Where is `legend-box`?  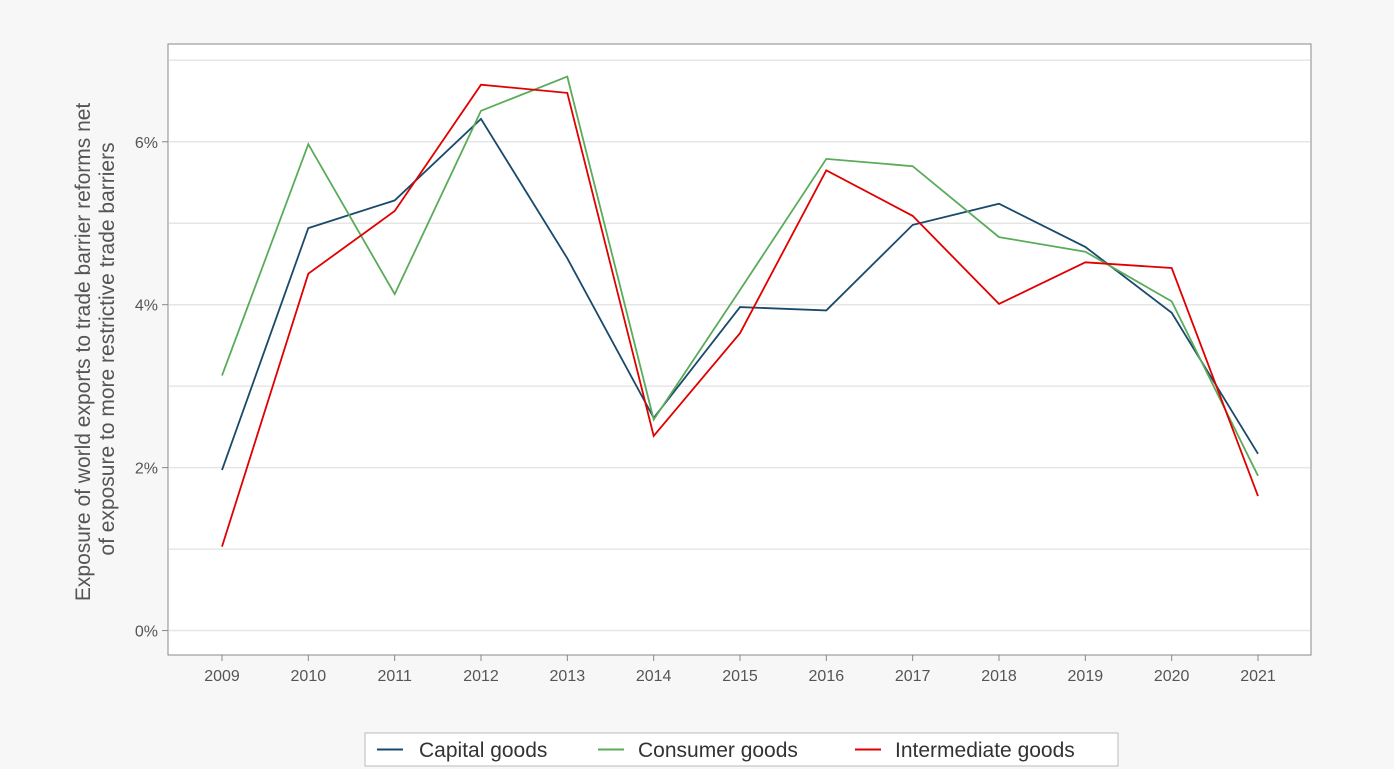
legend-box is located at coordinates (741, 749).